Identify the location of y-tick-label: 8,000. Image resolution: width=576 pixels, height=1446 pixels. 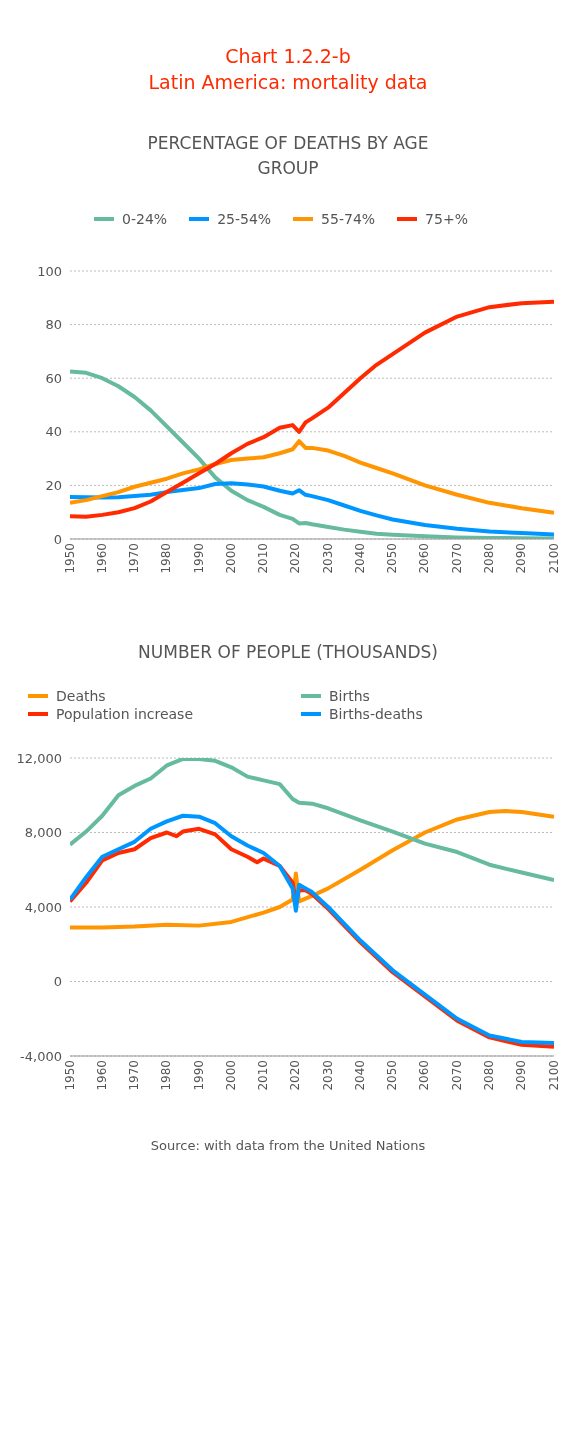
(43, 832).